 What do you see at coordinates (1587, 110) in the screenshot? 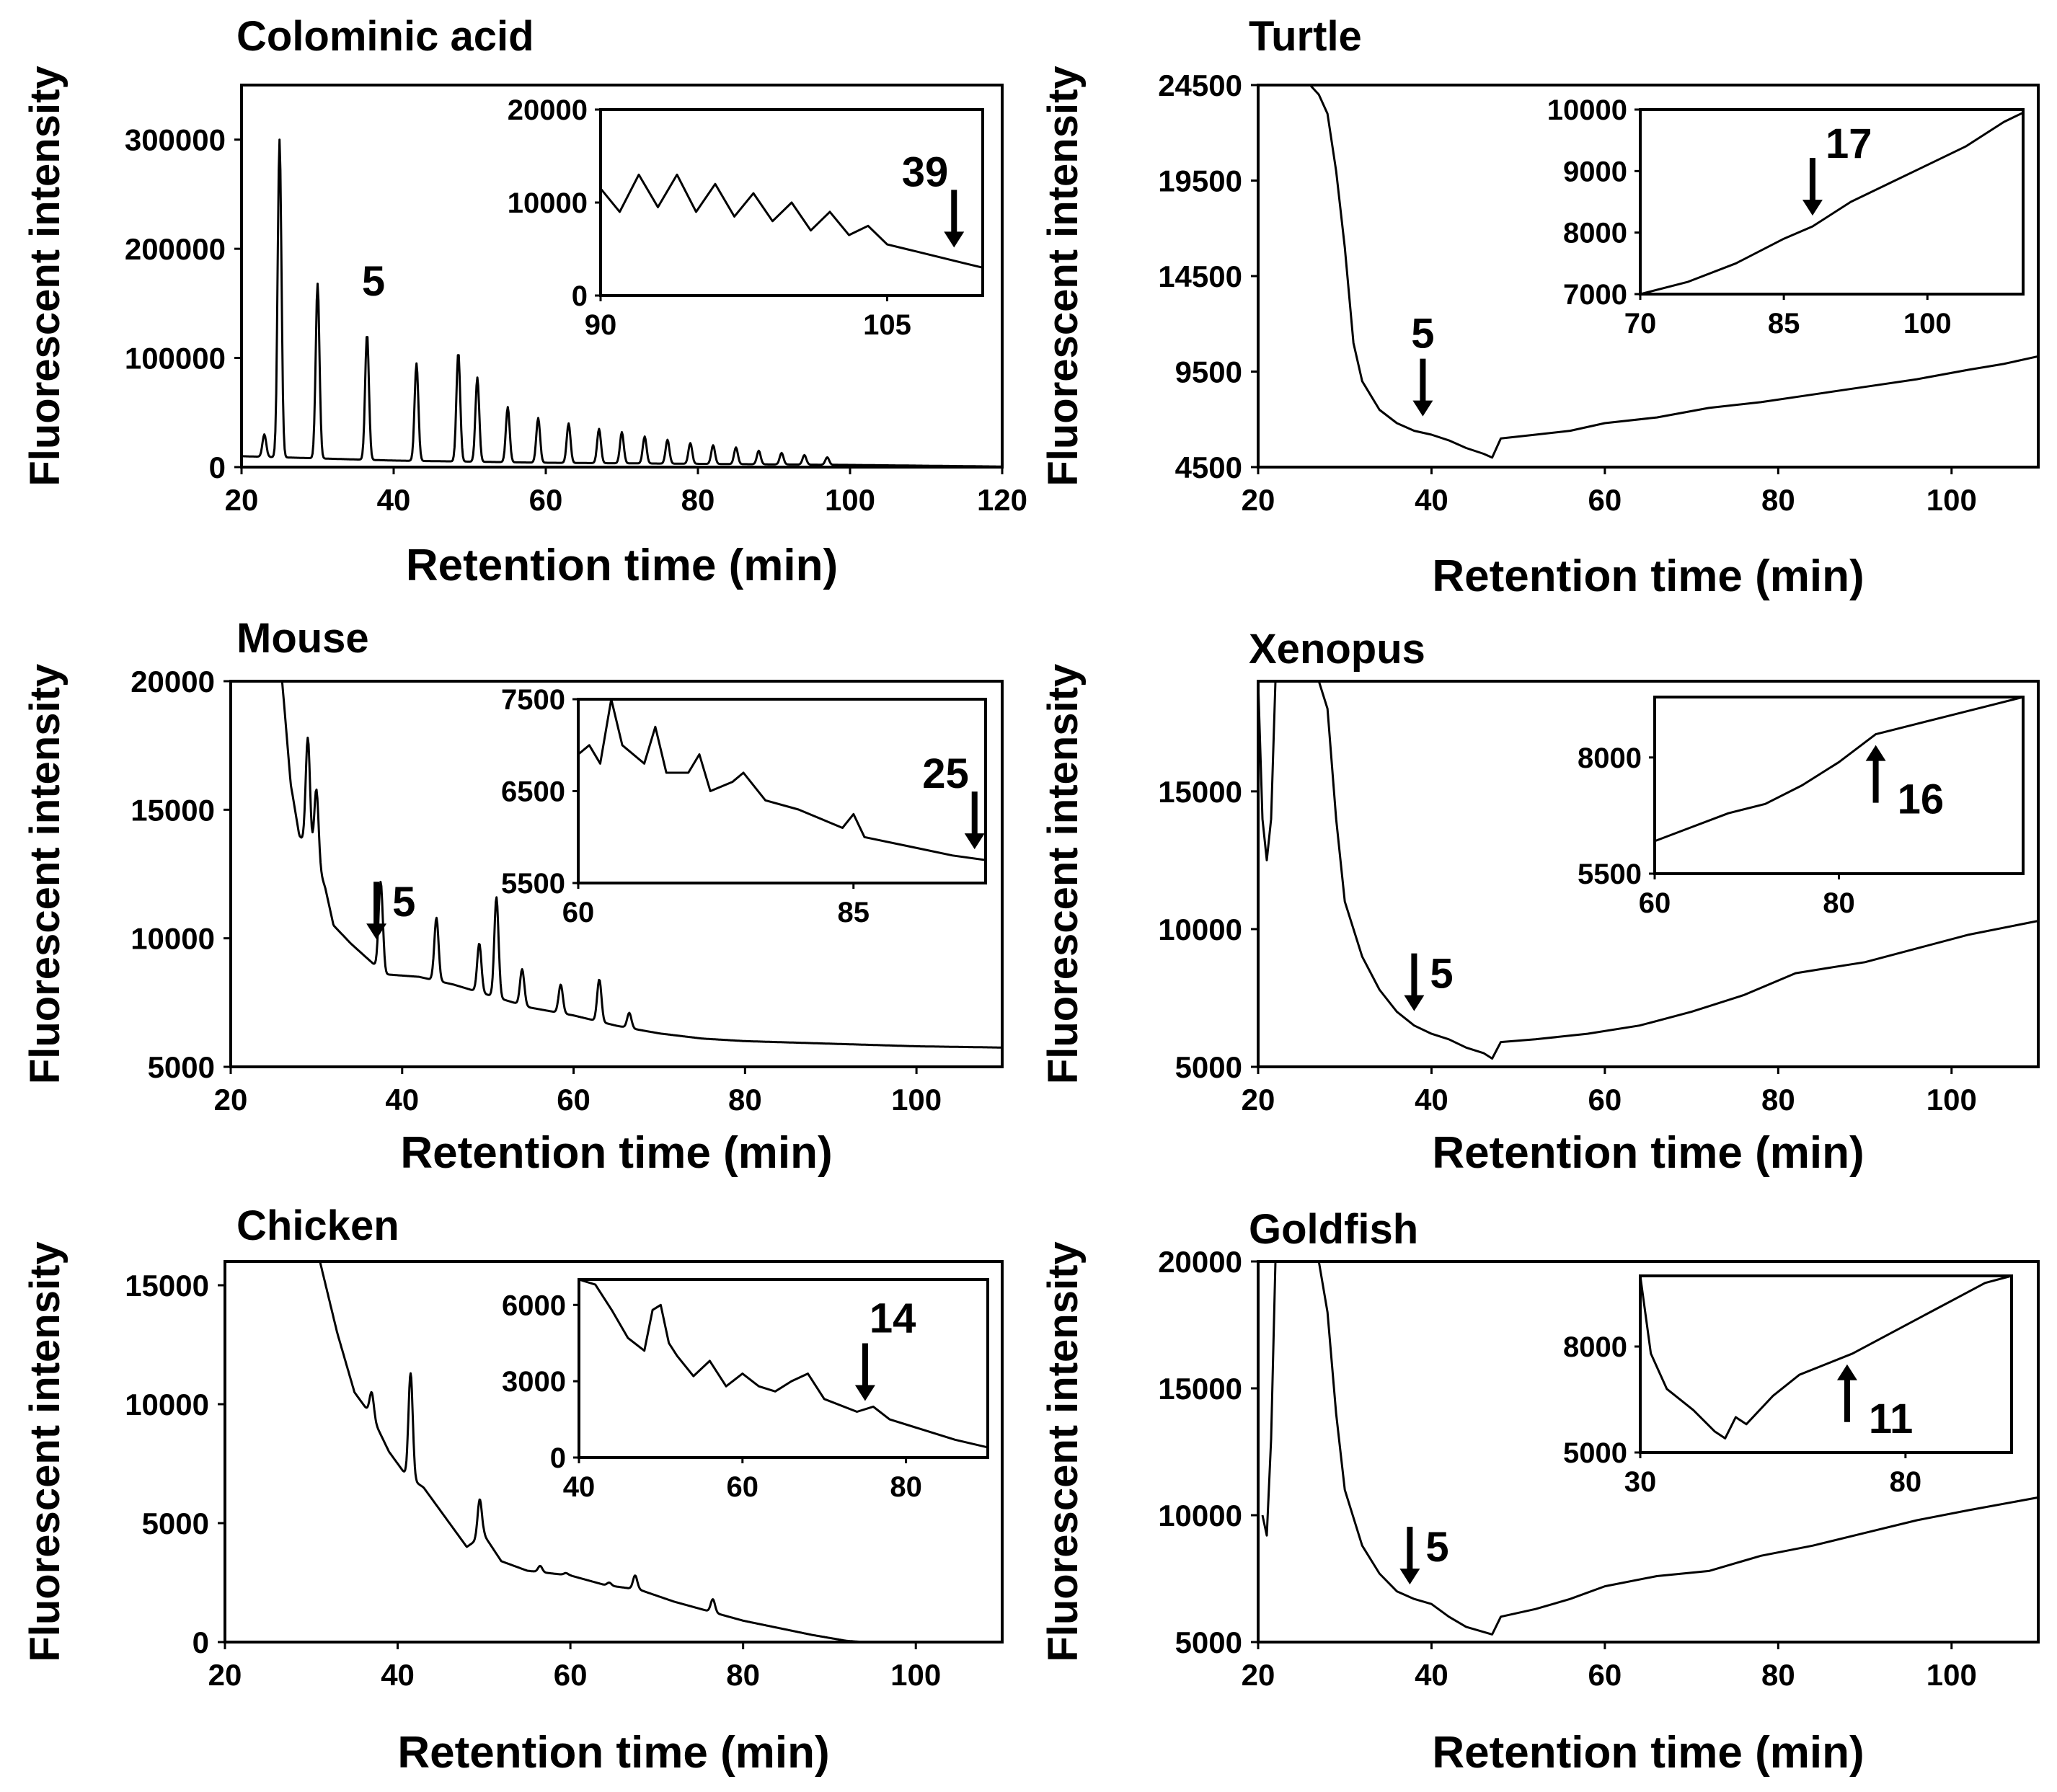
I see `inset-y-tick-label: 10000` at bounding box center [1587, 110].